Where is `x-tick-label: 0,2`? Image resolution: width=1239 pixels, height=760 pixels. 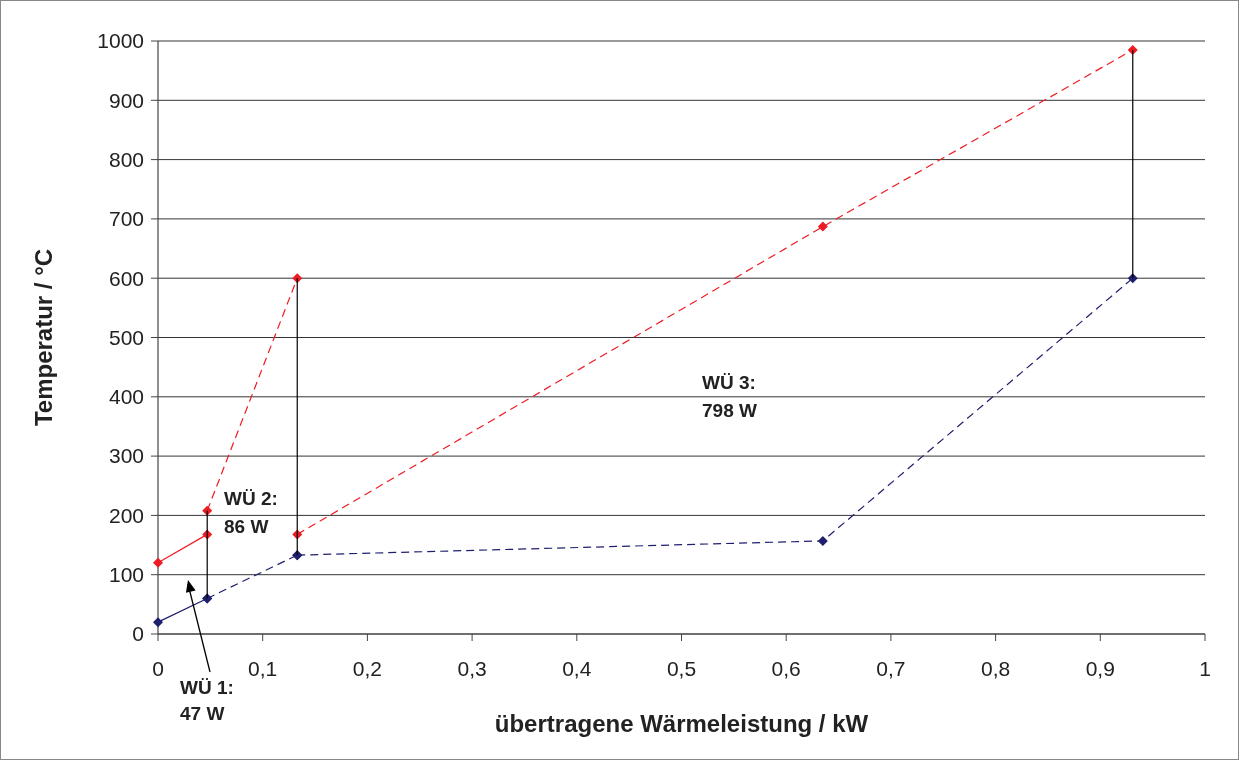 x-tick-label: 0,2 is located at coordinates (367, 668).